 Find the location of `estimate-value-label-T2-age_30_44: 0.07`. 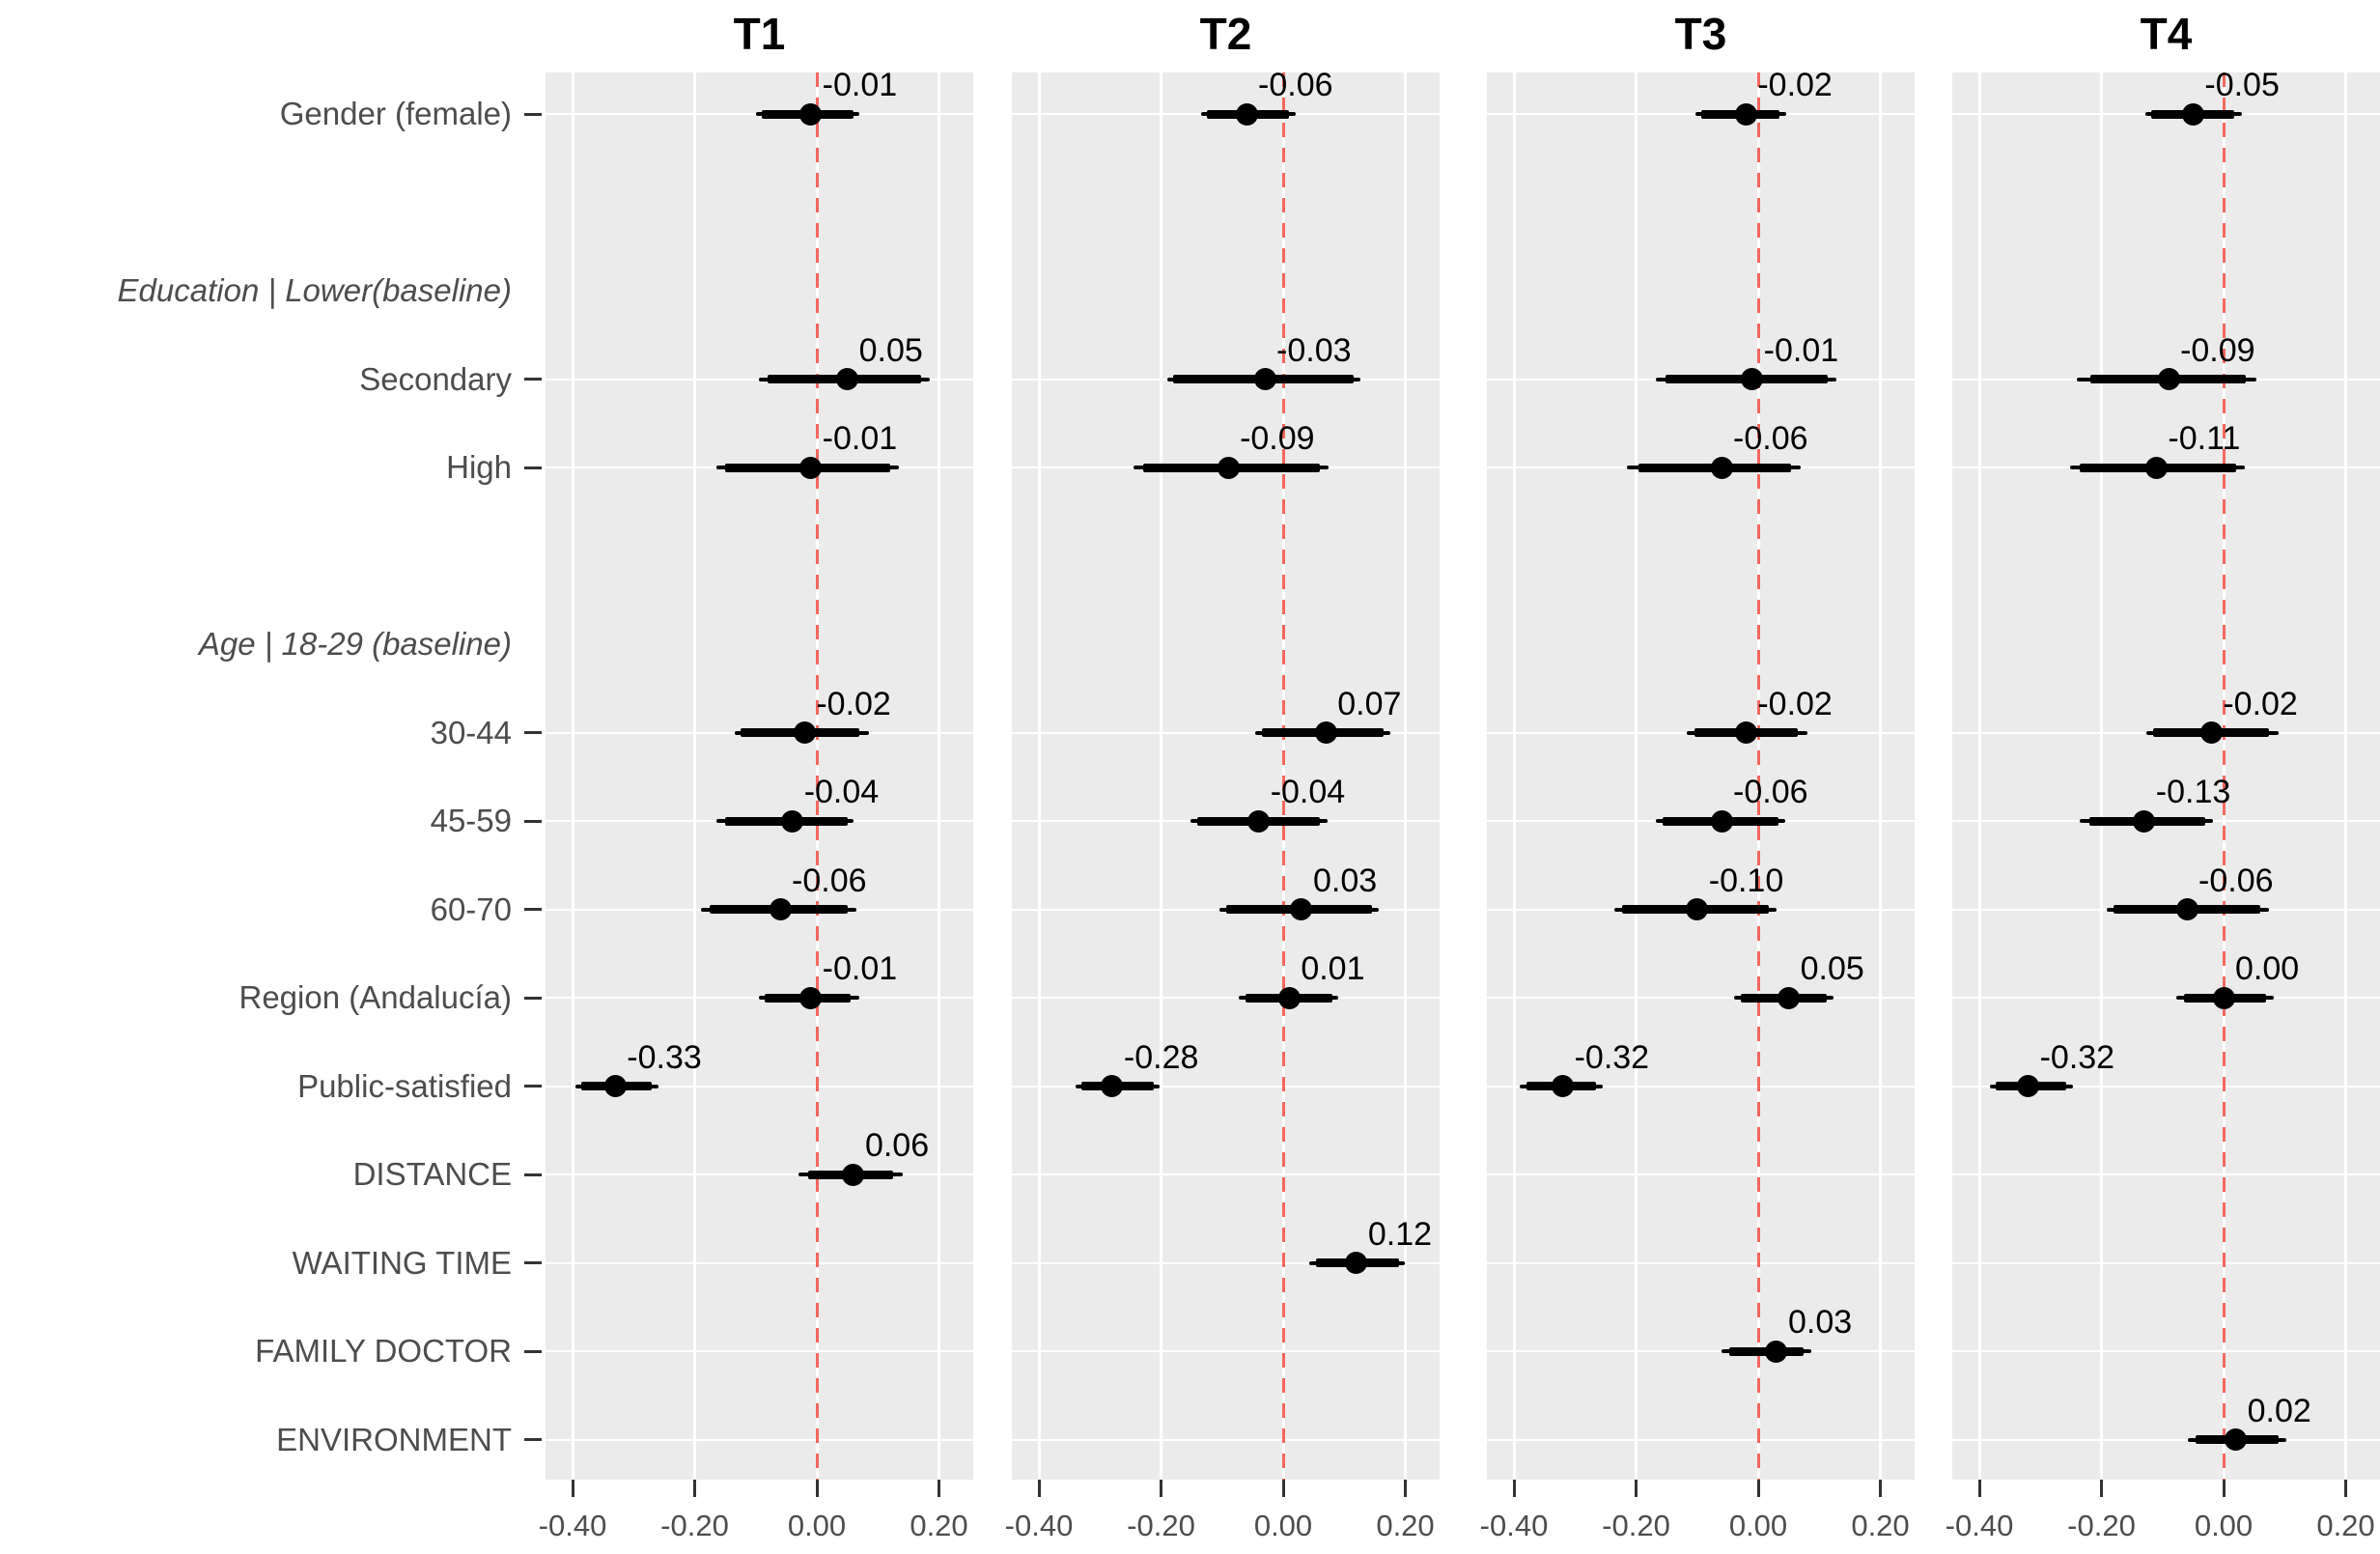

estimate-value-label-T2-age_30_44: 0.07 is located at coordinates (1370, 703).